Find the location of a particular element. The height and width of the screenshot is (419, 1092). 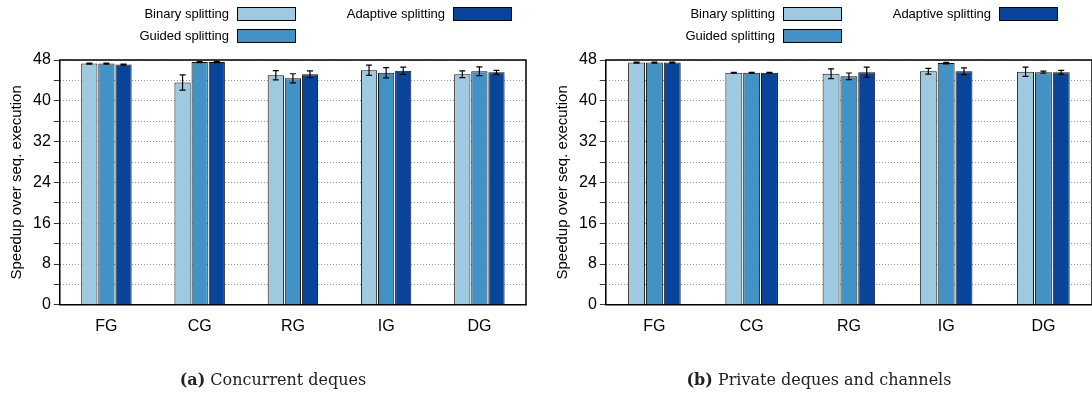

text: (a) Concurrent deques is located at coordinates (273, 379).